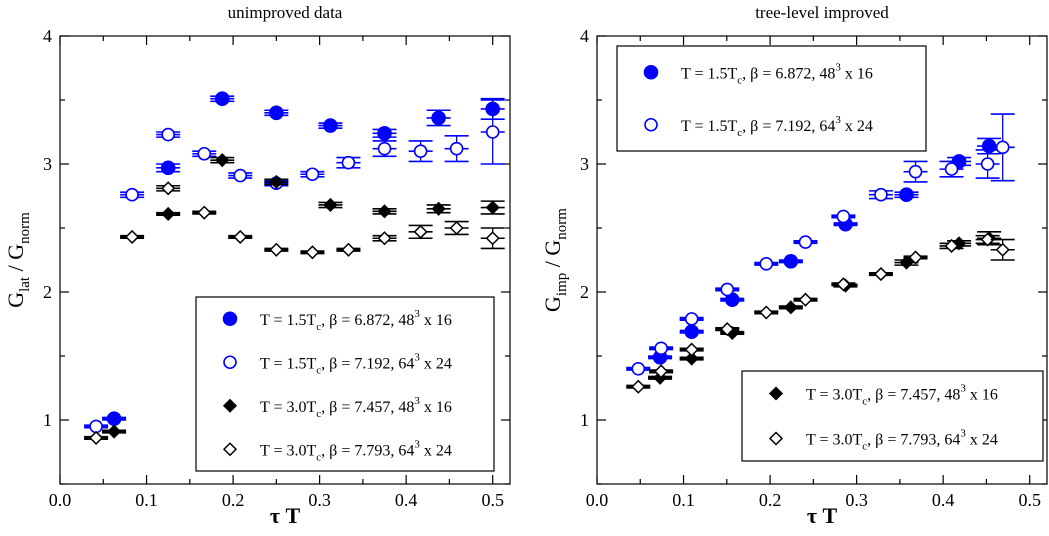 This screenshot has height=536, width=1049. I want to click on y-label-text: /, so click(552, 264).